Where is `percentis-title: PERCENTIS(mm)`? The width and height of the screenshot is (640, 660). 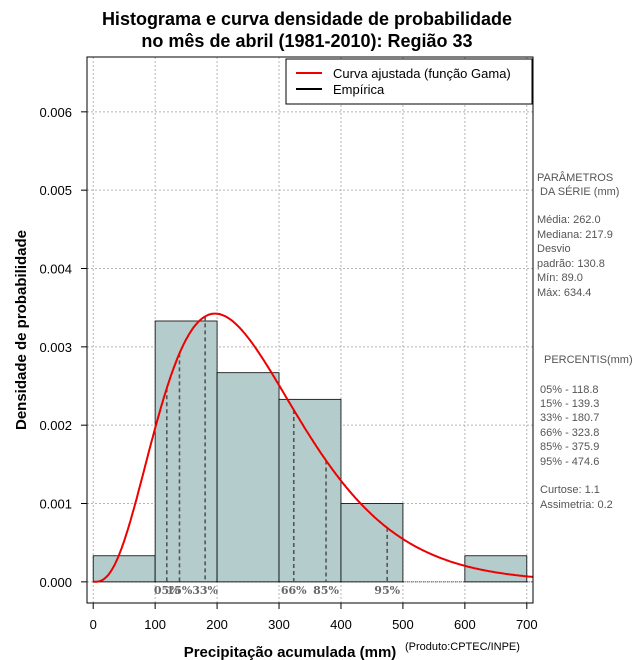 percentis-title: PERCENTIS(mm) is located at coordinates (588, 360).